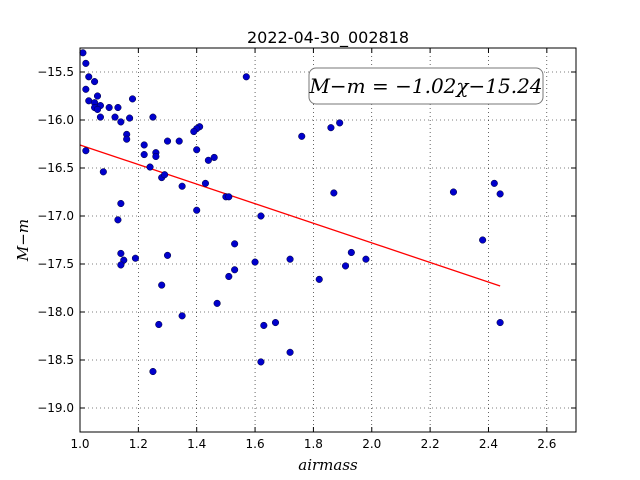 The height and width of the screenshot is (480, 640). I want to click on x-tick-label: 2.4, so click(488, 444).